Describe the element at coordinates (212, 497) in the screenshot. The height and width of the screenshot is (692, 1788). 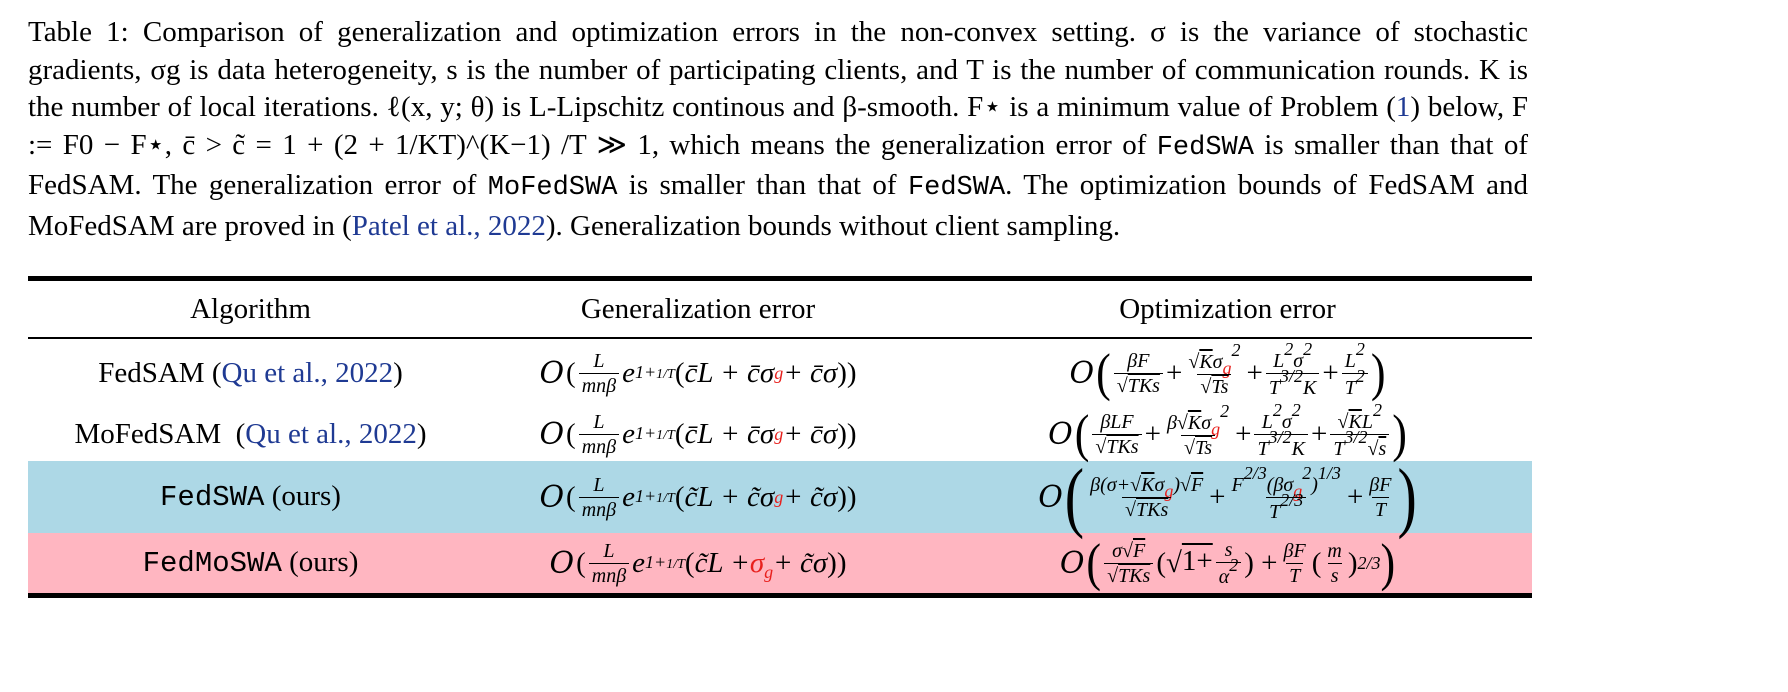
I see `algorithm-name: FedSWA` at that location.